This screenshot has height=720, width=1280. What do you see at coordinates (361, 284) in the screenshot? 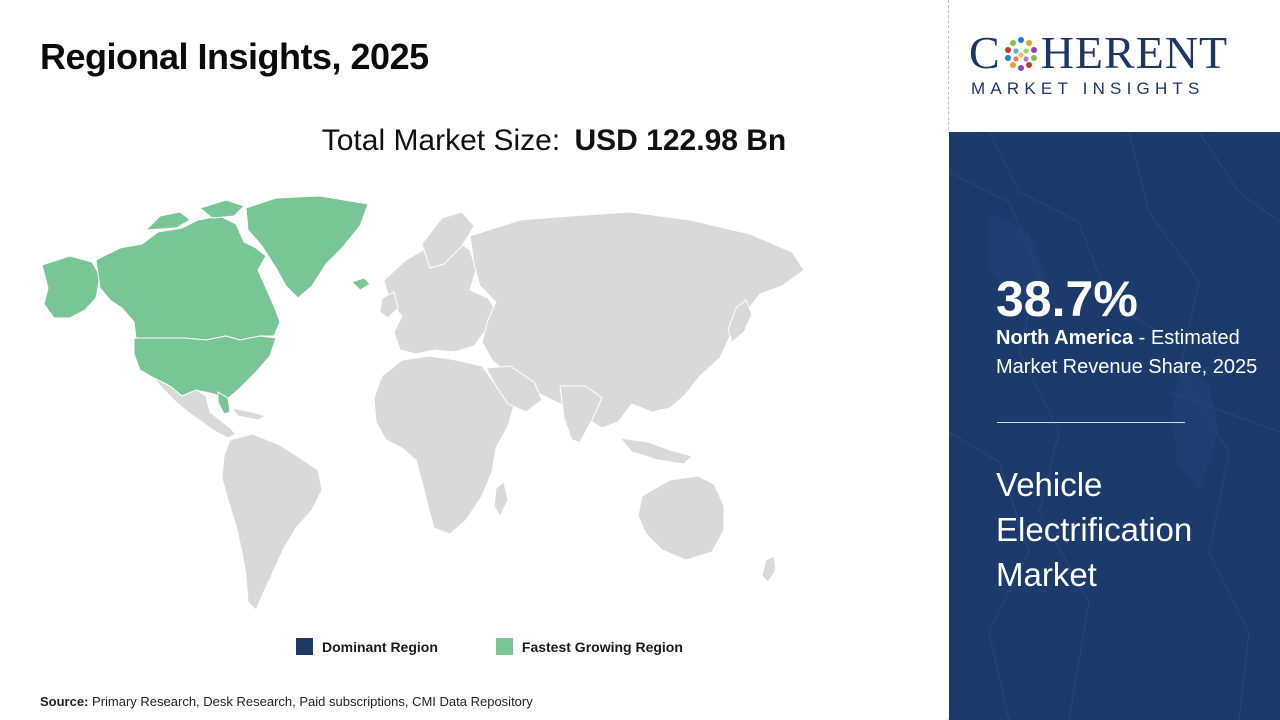
I see `iceland-shape` at bounding box center [361, 284].